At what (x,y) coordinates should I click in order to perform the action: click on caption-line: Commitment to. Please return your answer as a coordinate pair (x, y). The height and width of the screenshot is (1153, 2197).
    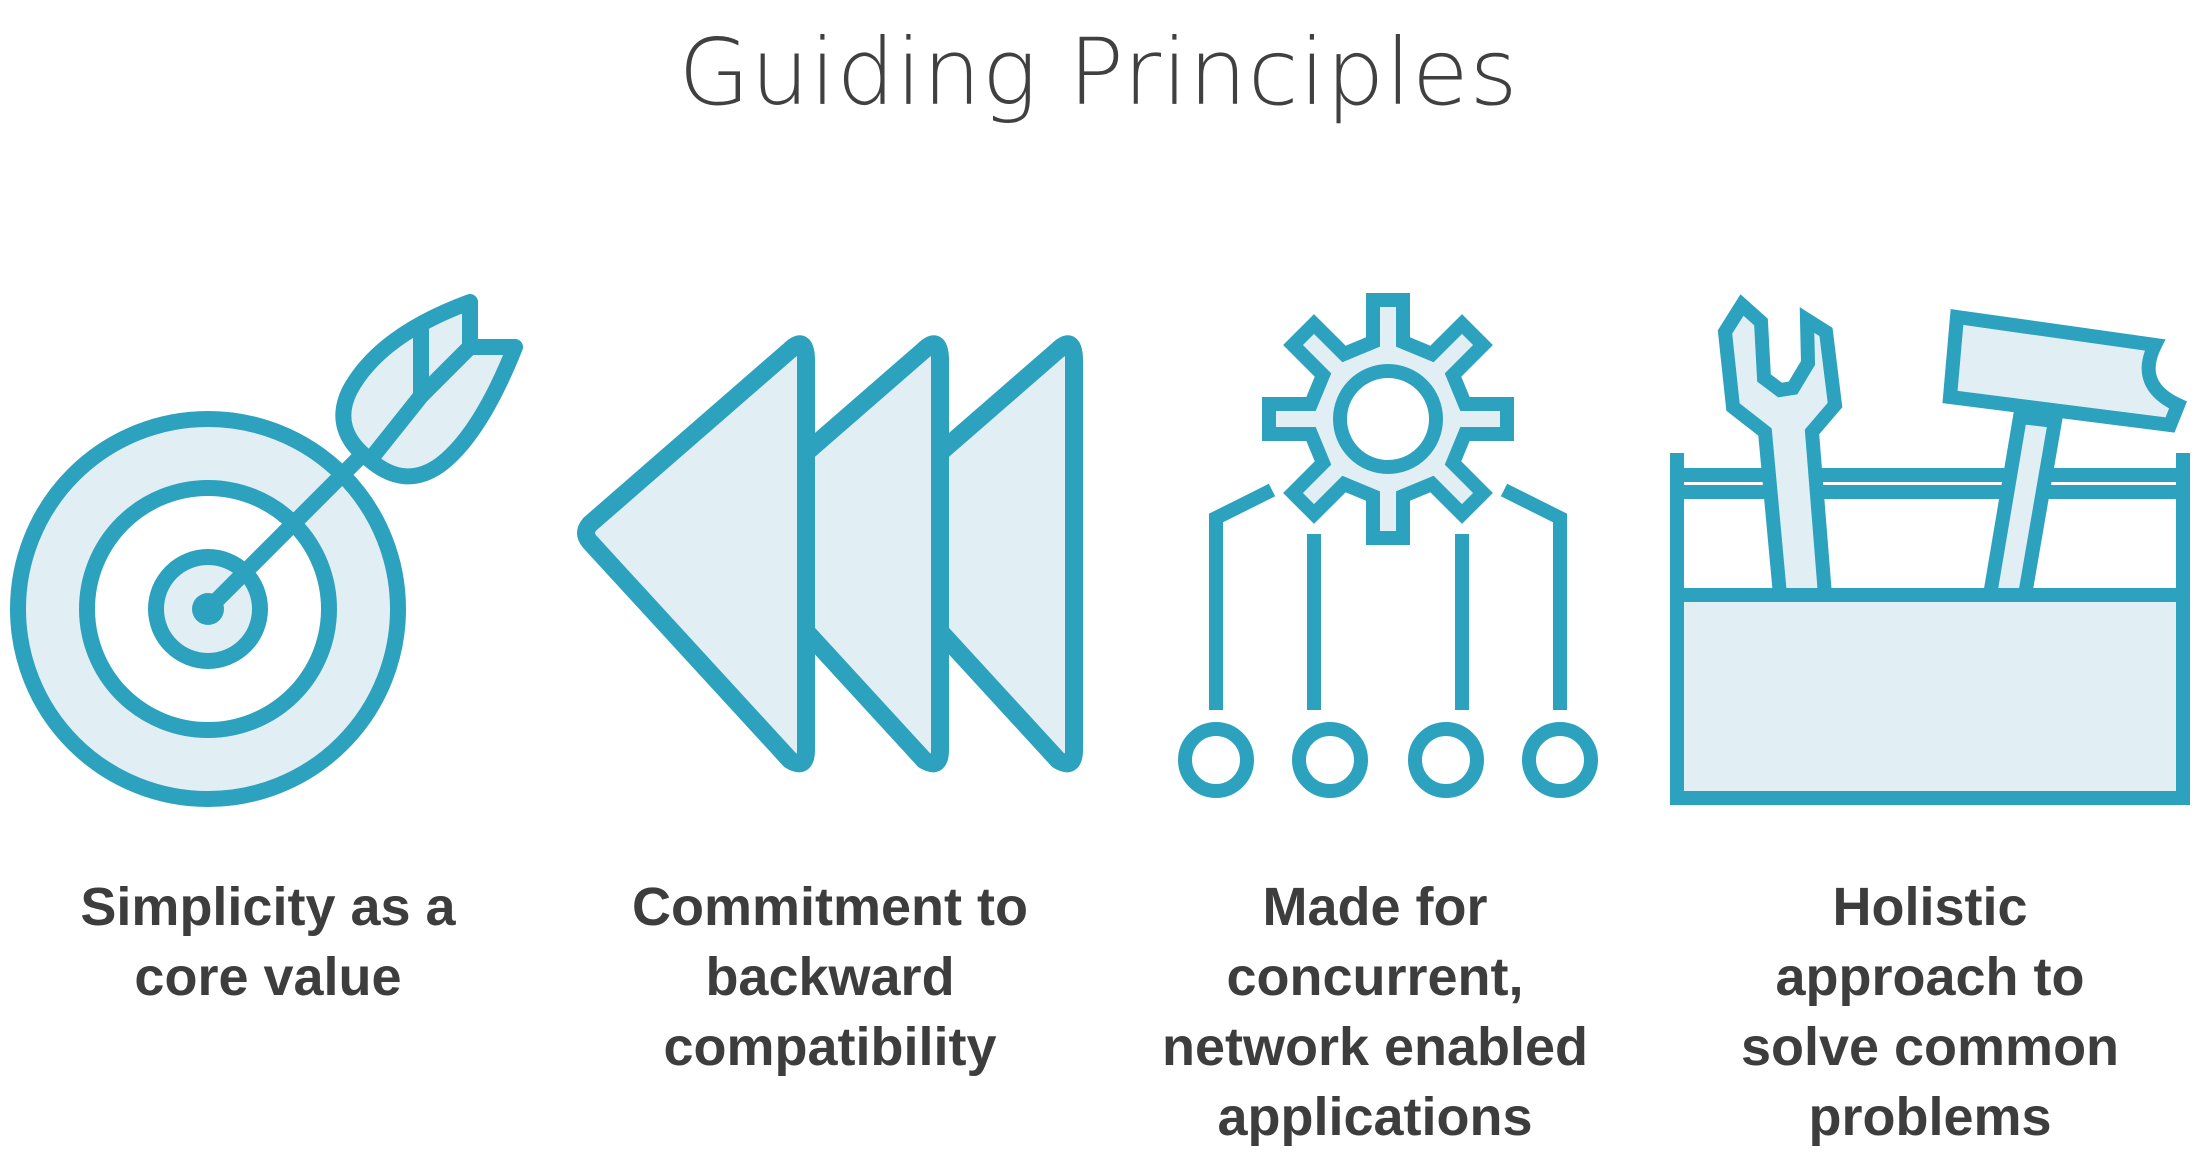
    Looking at the image, I should click on (830, 907).